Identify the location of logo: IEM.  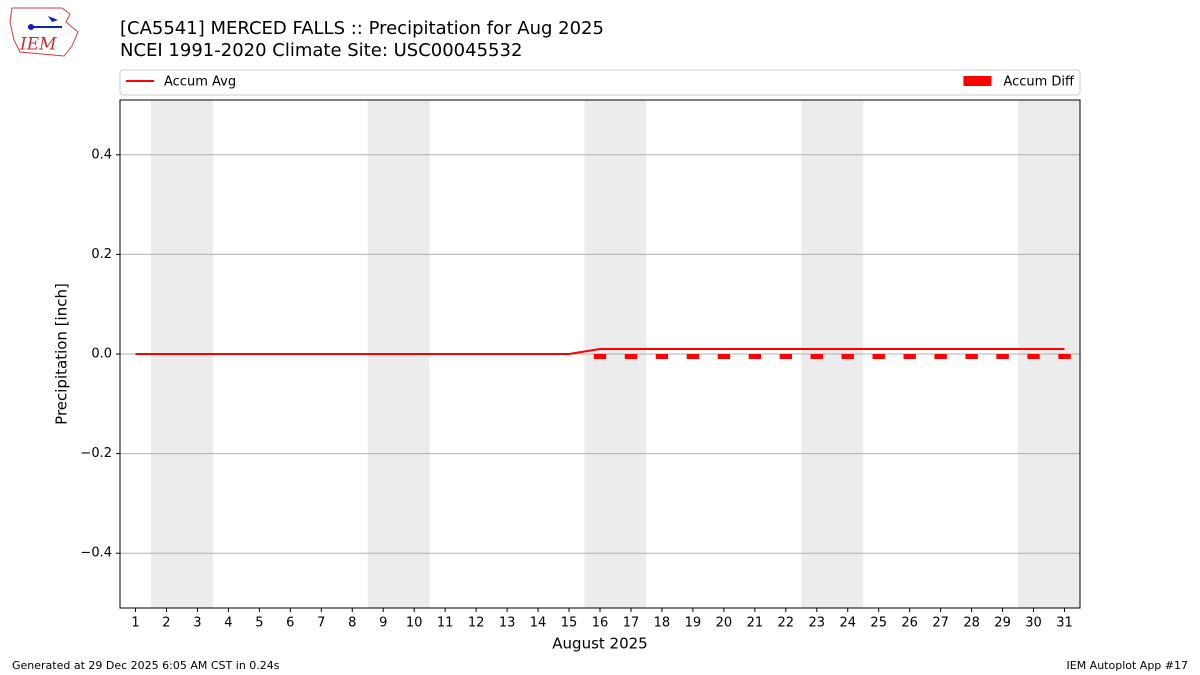
(44, 32).